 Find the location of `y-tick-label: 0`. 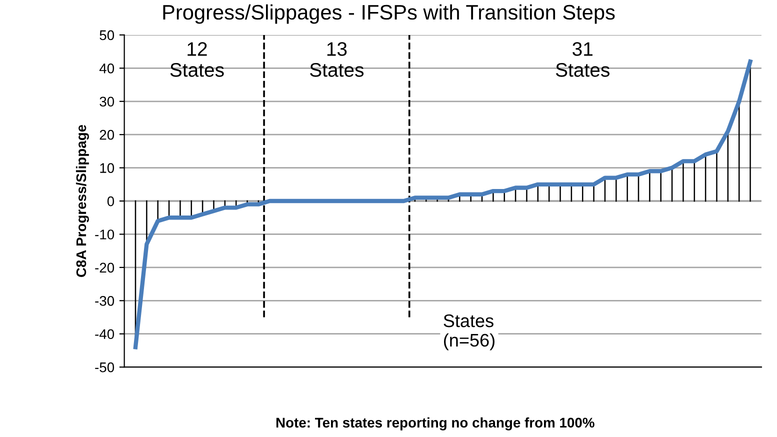

y-tick-label: 0 is located at coordinates (110, 201).